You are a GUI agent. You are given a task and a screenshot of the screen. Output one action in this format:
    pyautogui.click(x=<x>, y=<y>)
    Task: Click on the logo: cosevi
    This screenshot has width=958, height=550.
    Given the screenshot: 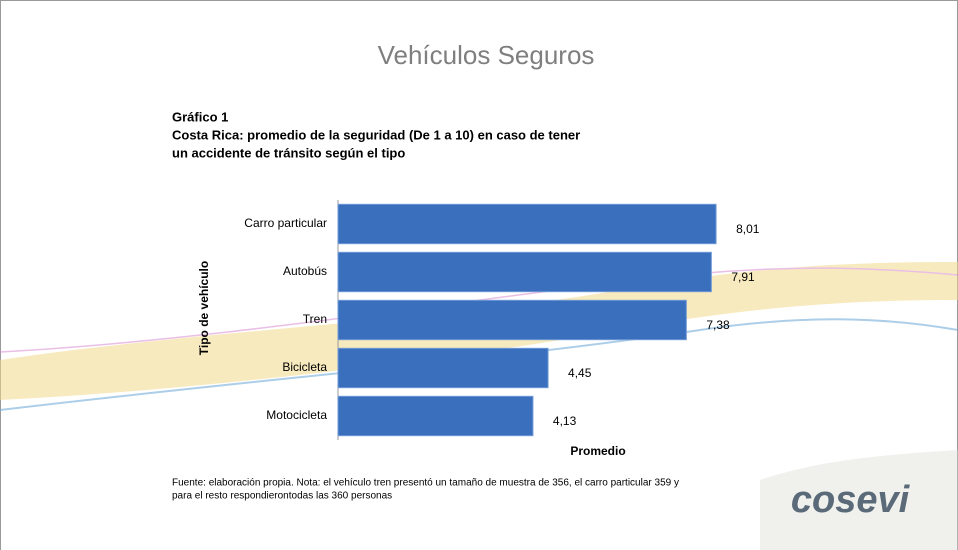 What is the action you would take?
    pyautogui.click(x=851, y=500)
    